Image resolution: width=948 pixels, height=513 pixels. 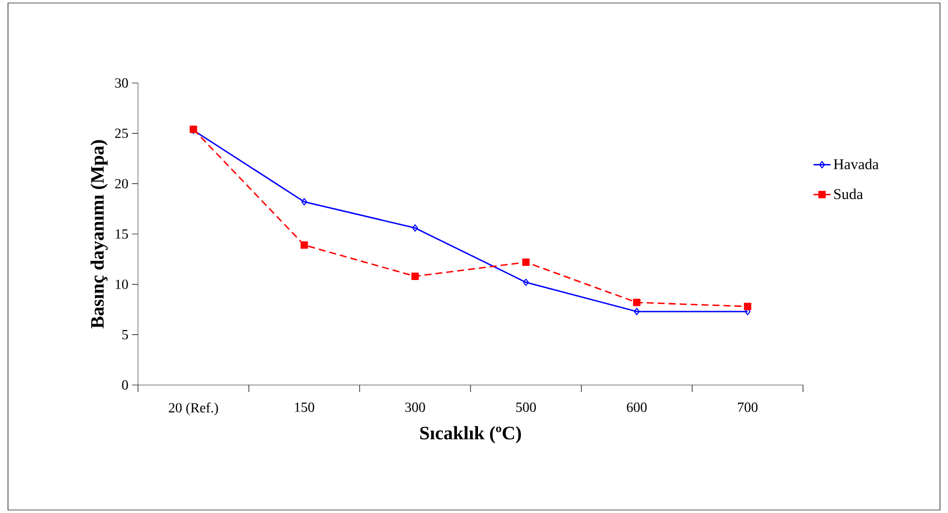 I want to click on y-axis-title: Basınç dayanımı (Mpa), so click(x=99, y=234).